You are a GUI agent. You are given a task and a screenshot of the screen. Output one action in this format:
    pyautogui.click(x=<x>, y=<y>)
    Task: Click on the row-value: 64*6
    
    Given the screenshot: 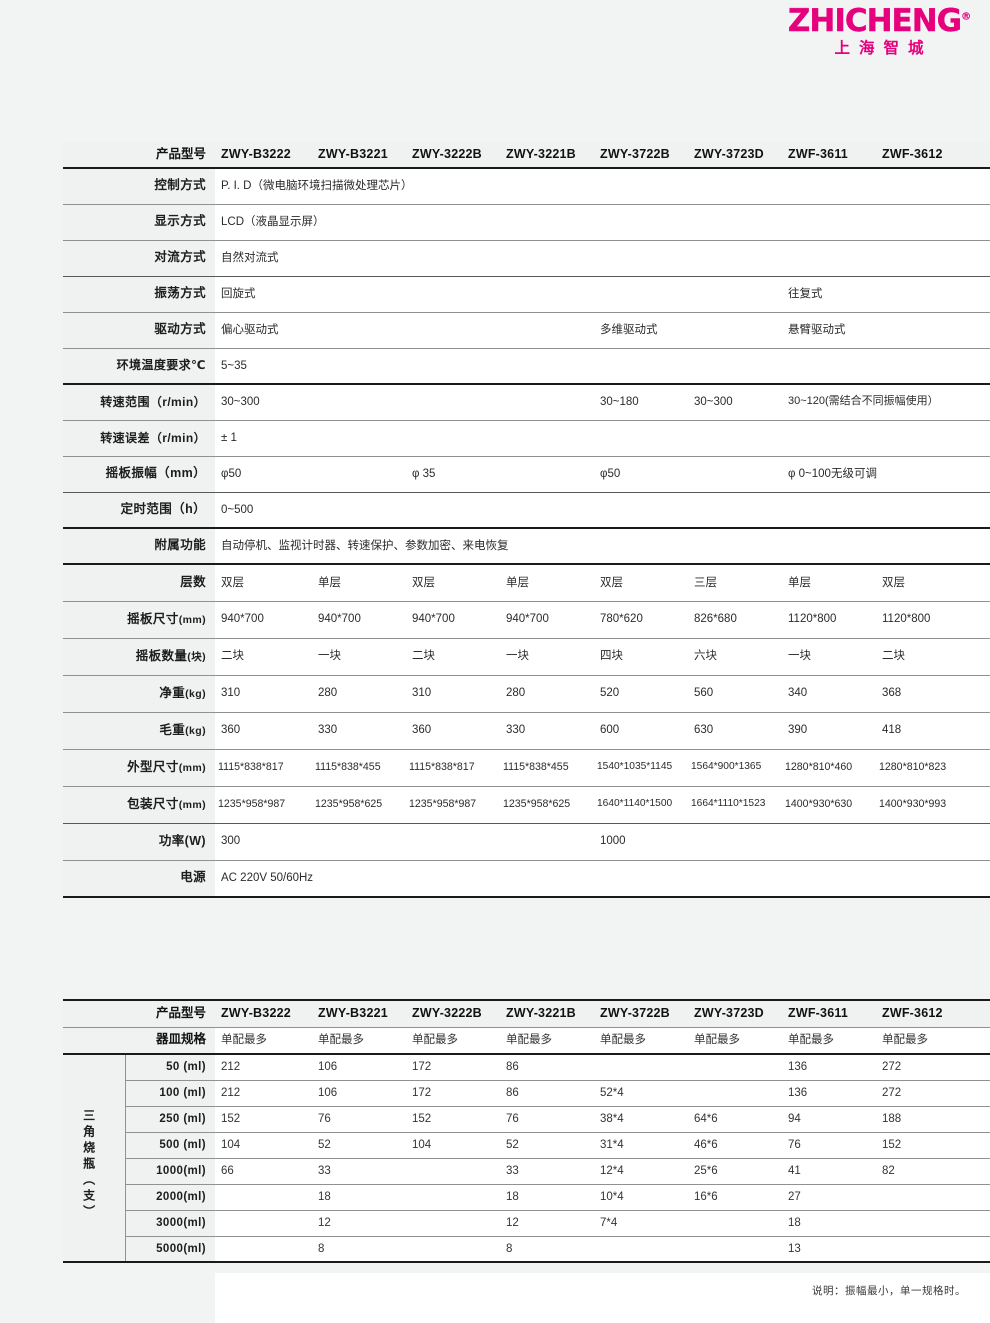 What is the action you would take?
    pyautogui.click(x=735, y=1119)
    